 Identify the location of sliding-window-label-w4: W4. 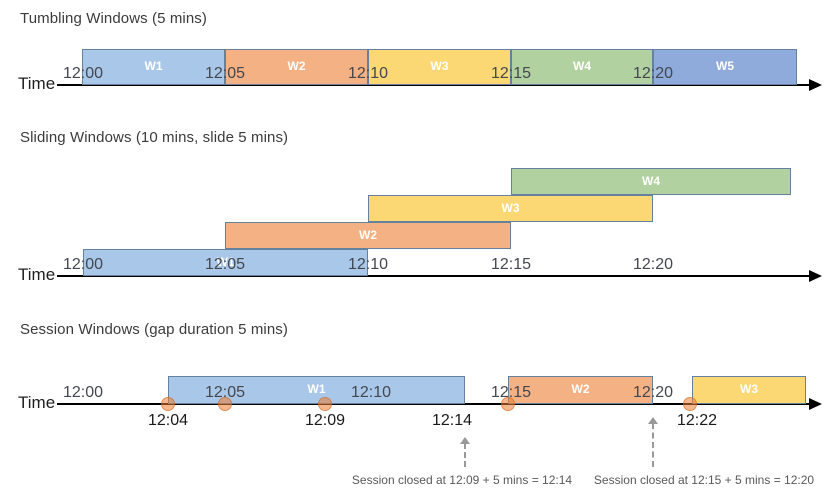
(651, 180).